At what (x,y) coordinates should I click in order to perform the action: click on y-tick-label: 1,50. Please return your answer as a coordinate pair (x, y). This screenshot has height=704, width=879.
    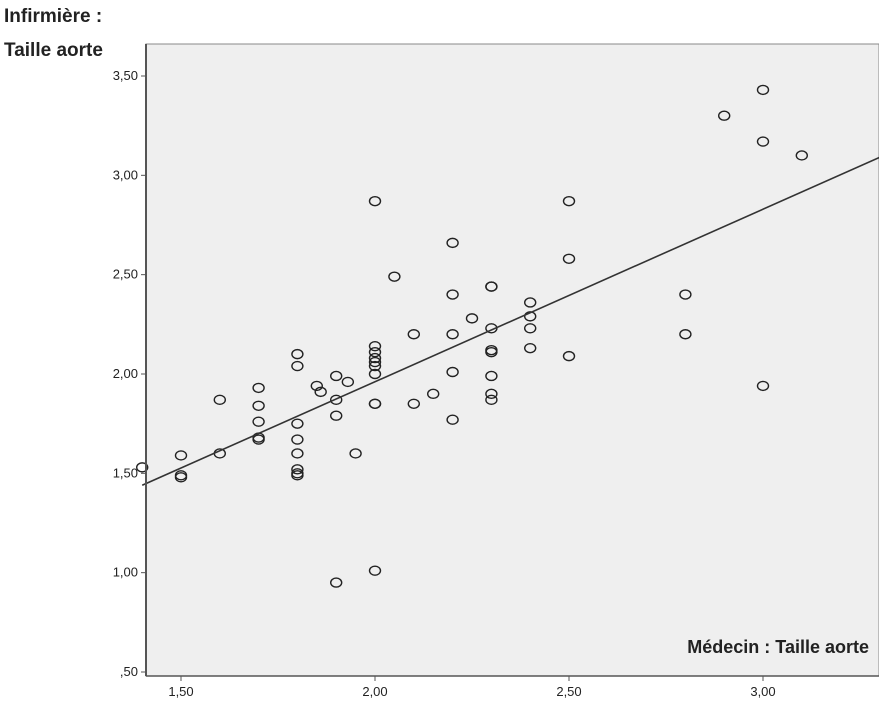
    Looking at the image, I should click on (125, 472).